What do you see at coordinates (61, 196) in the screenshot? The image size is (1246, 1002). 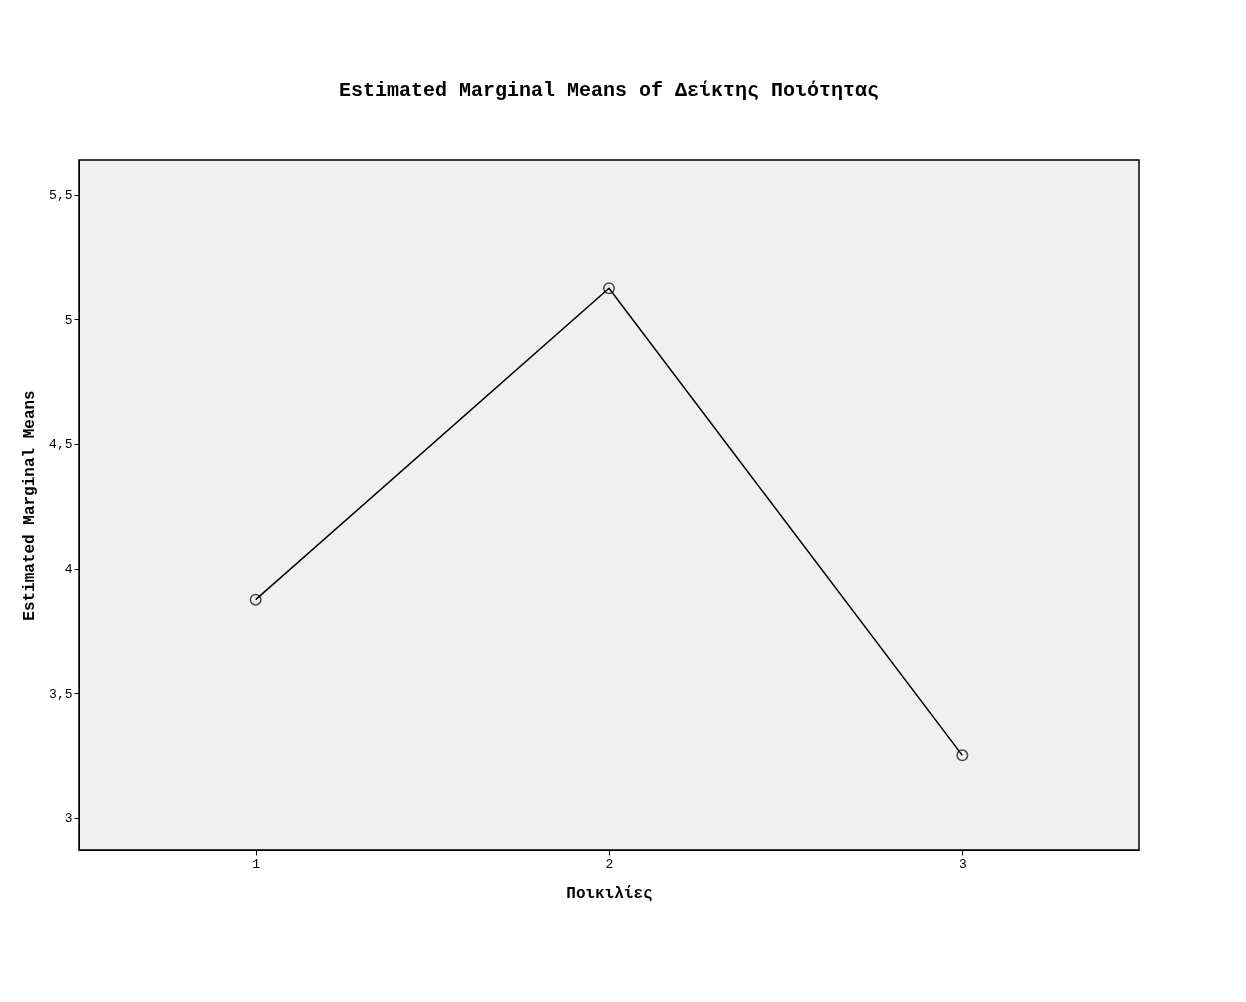 I see `y-tick-label: 5,5` at bounding box center [61, 196].